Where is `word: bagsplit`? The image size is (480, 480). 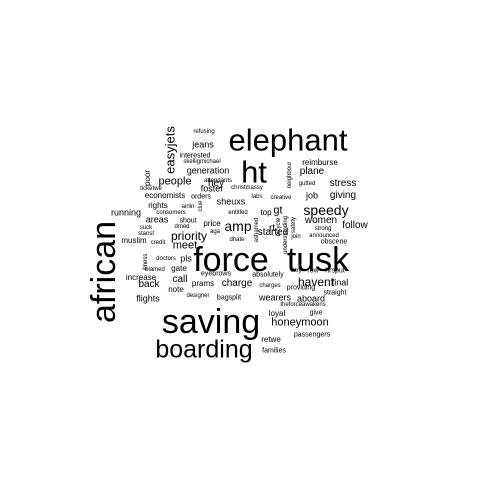 word: bagsplit is located at coordinates (229, 298).